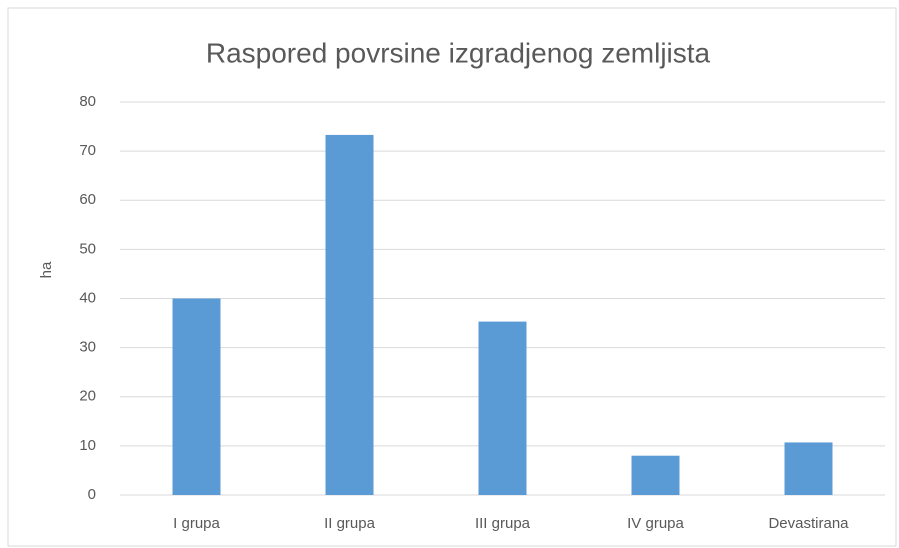 This screenshot has height=548, width=899. I want to click on y-tick-label: 0, so click(92, 494).